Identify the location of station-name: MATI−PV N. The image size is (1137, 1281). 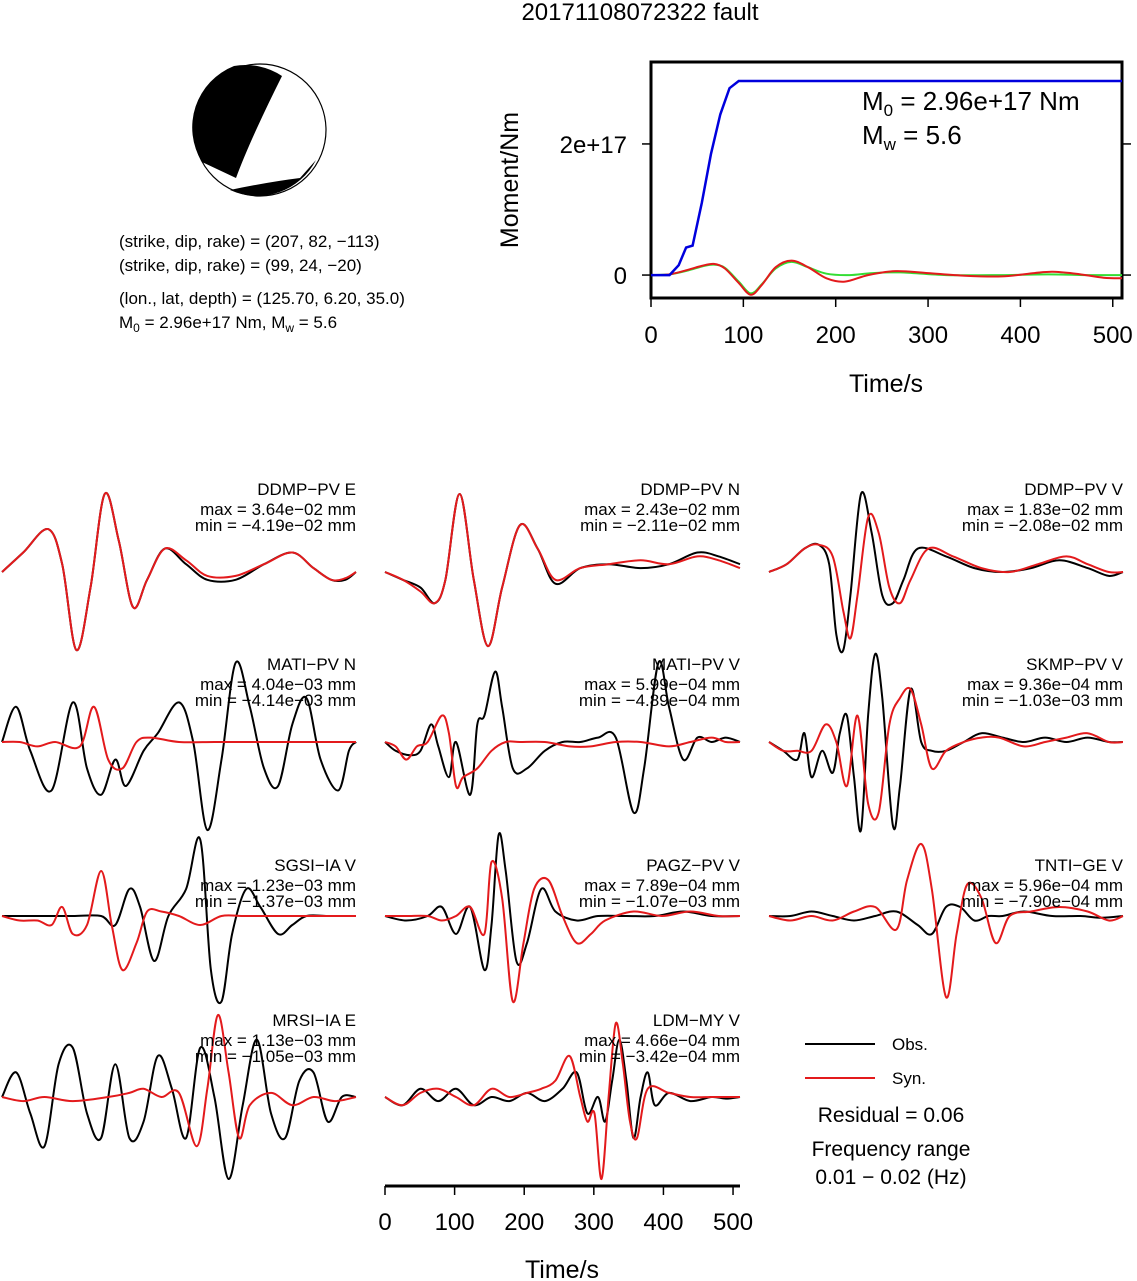
(311, 664).